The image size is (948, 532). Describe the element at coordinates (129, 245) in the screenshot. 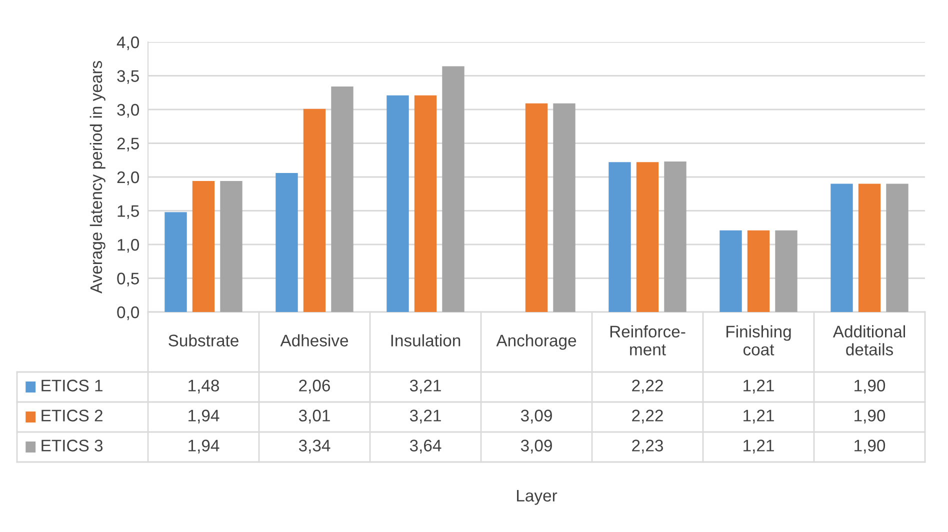

I see `y-tick-label: 1,0` at that location.